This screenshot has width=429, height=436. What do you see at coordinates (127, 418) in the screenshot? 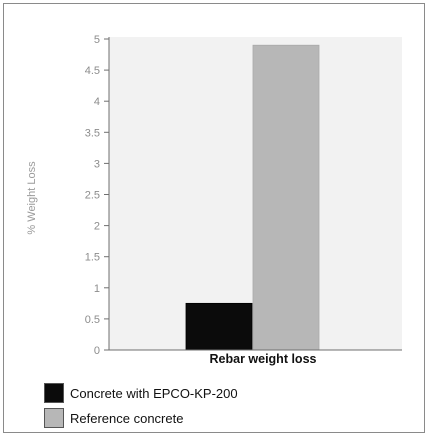
I see `legend-label-reference: Reference concrete` at bounding box center [127, 418].